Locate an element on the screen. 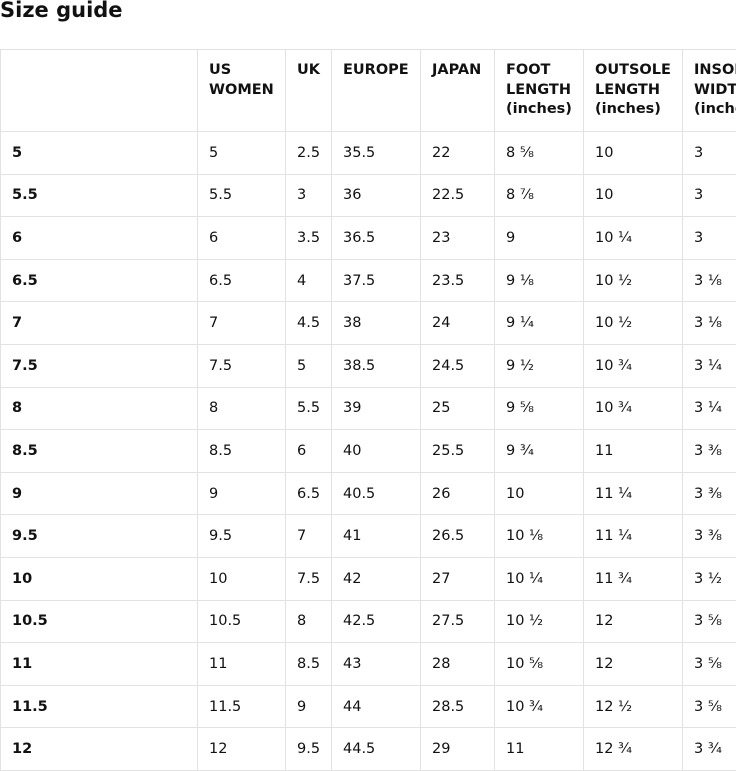  table-cell: 26.5 is located at coordinates (457, 536).